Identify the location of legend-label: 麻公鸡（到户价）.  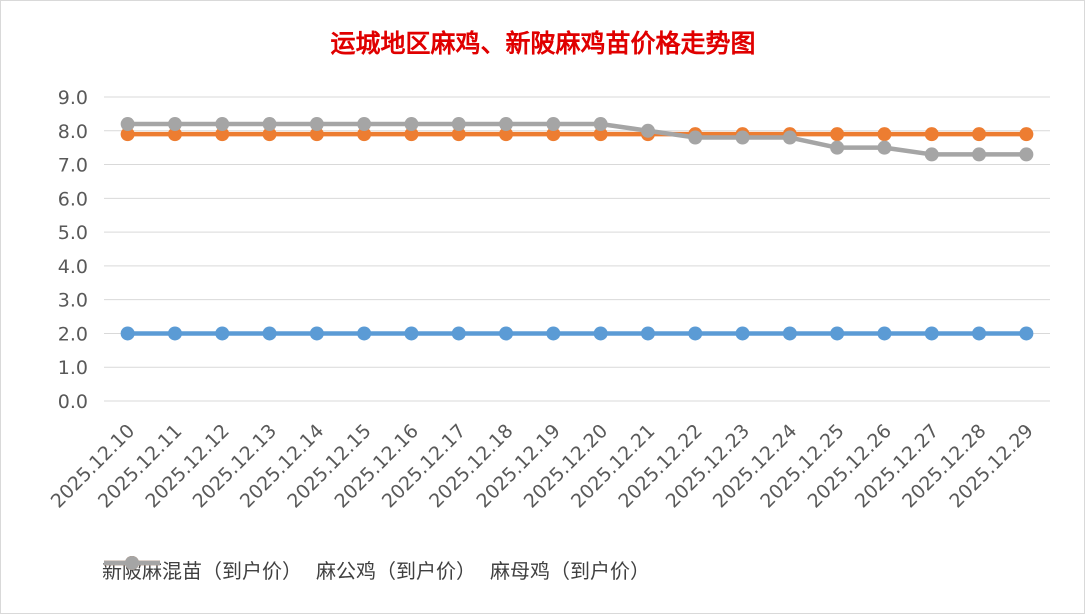
(396, 570).